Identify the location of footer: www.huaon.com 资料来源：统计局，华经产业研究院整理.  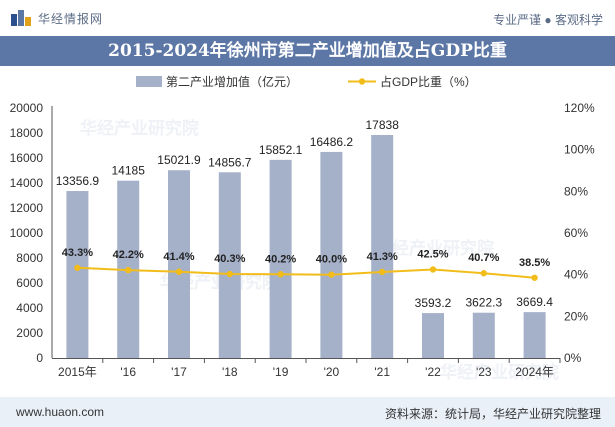
(307, 412).